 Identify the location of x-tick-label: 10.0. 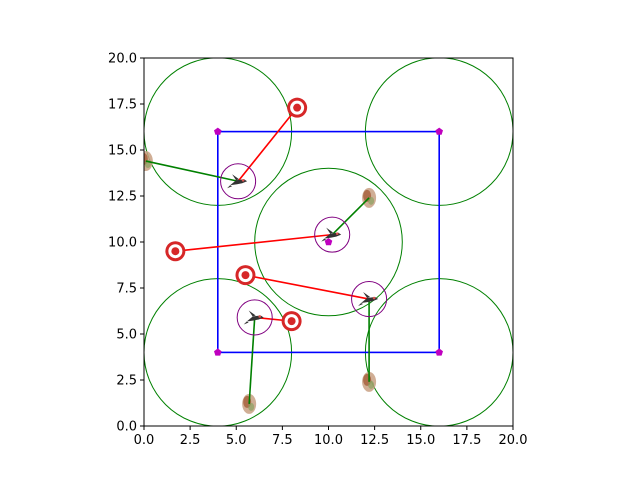
(328, 440).